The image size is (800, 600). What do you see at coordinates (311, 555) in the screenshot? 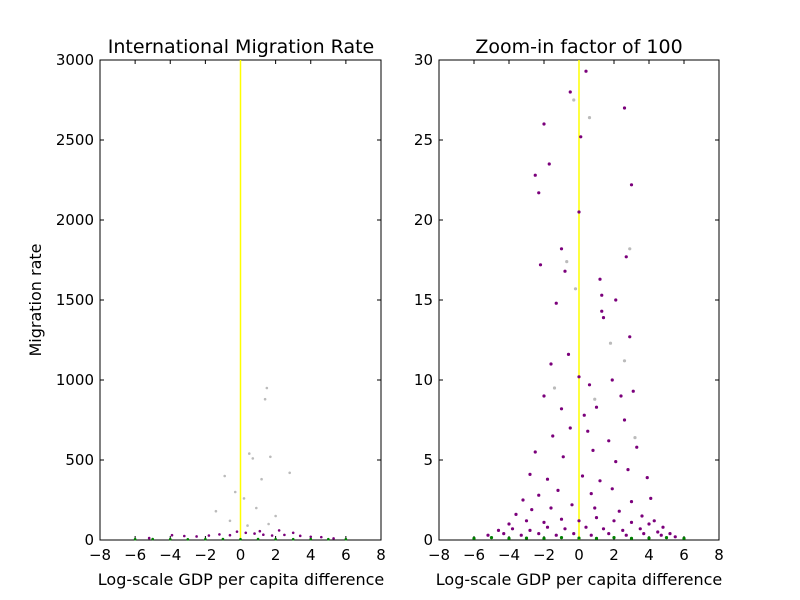
I see `chart-left-xtick-label: 4` at bounding box center [311, 555].